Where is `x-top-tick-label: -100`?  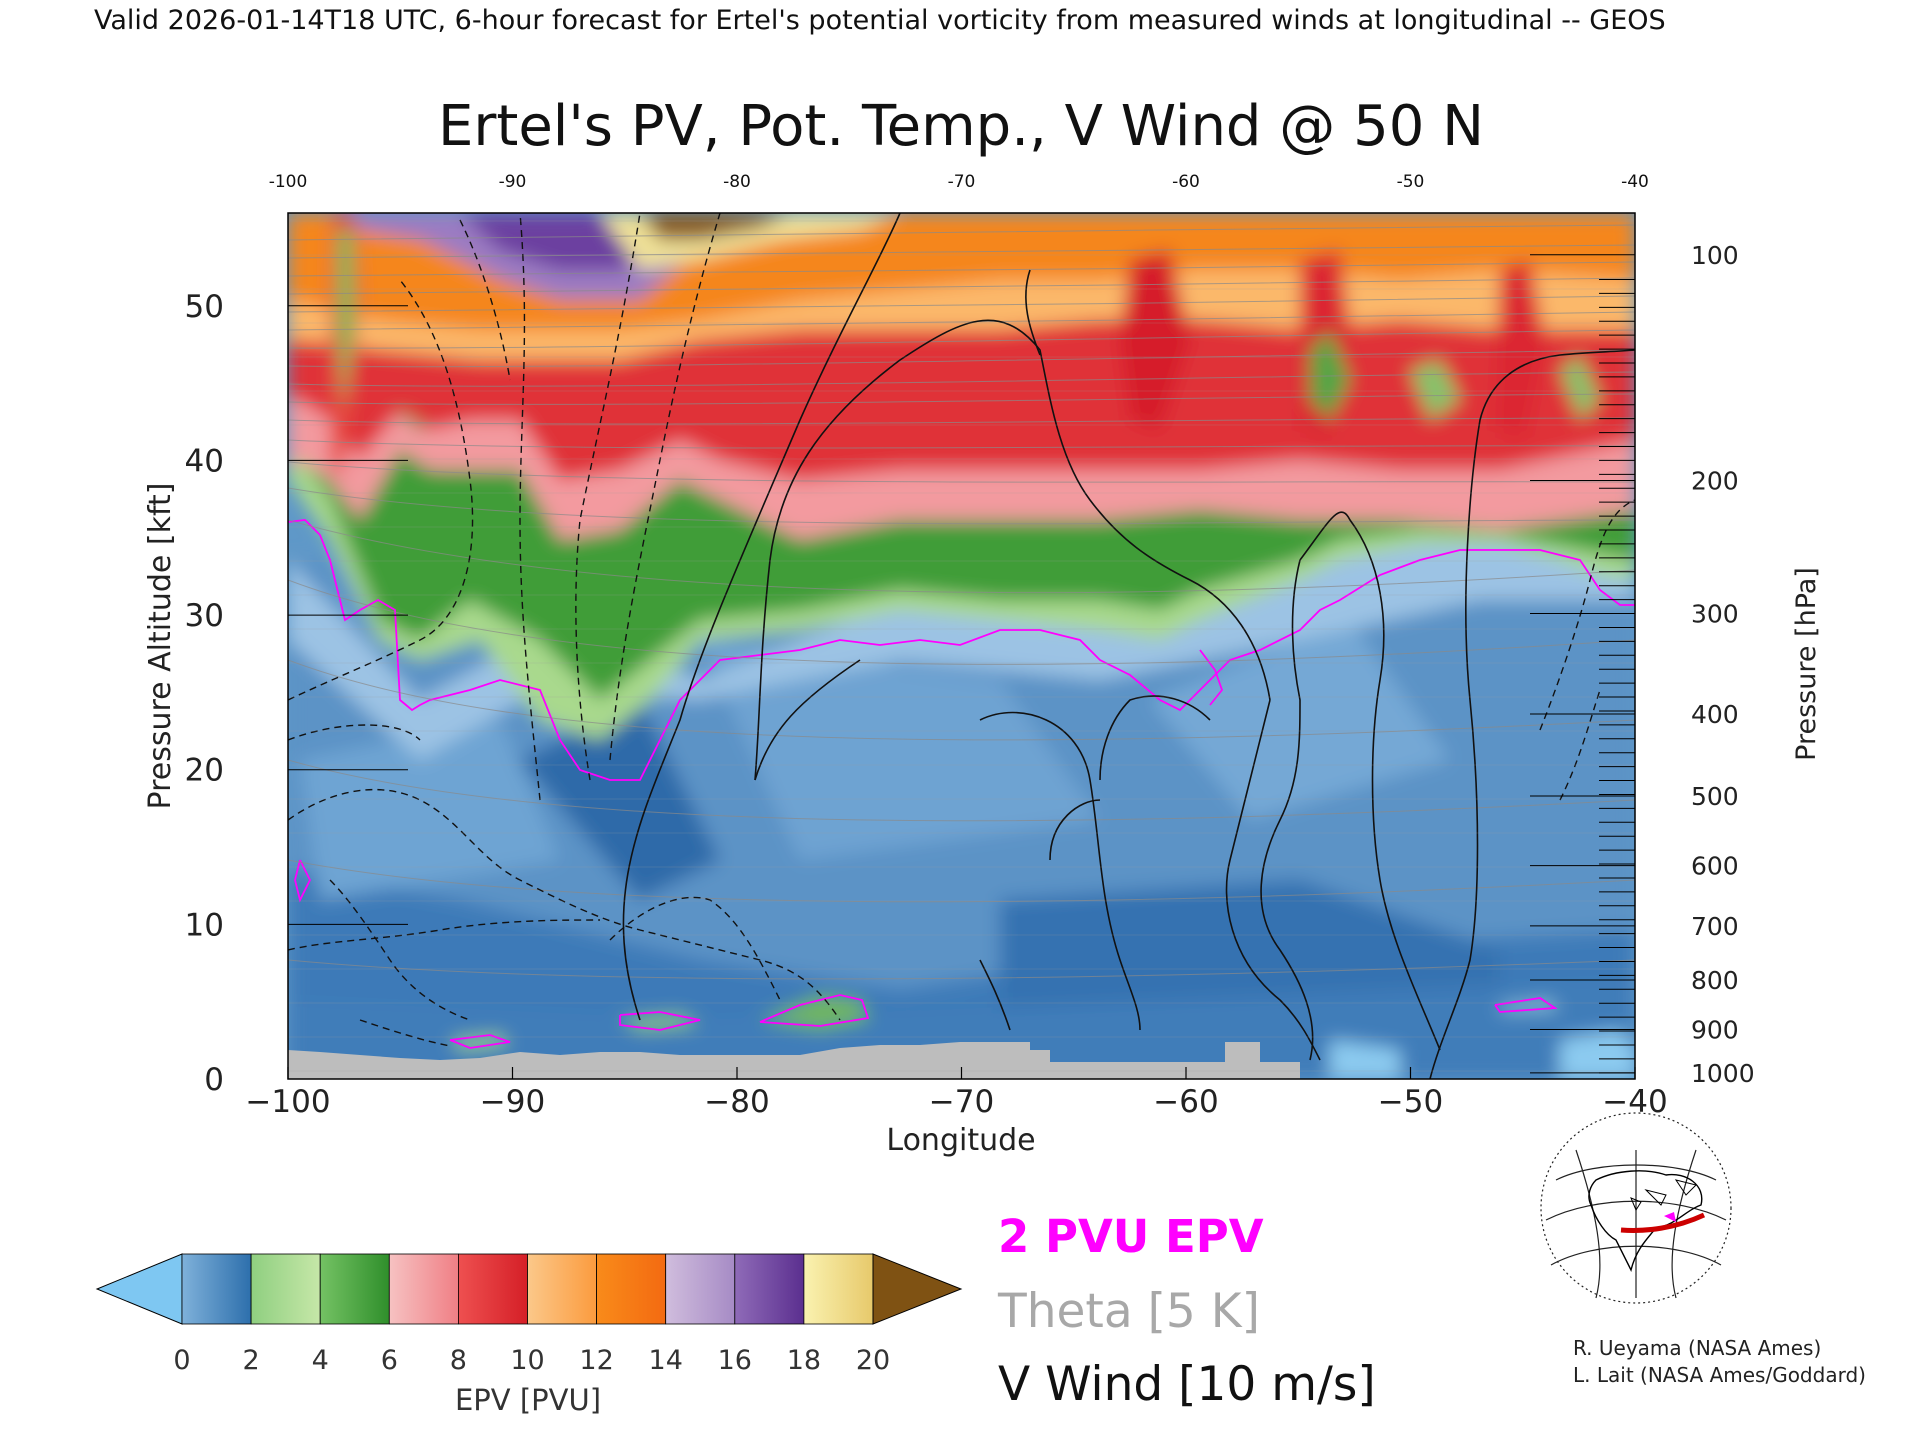
x-top-tick-label: -100 is located at coordinates (288, 182).